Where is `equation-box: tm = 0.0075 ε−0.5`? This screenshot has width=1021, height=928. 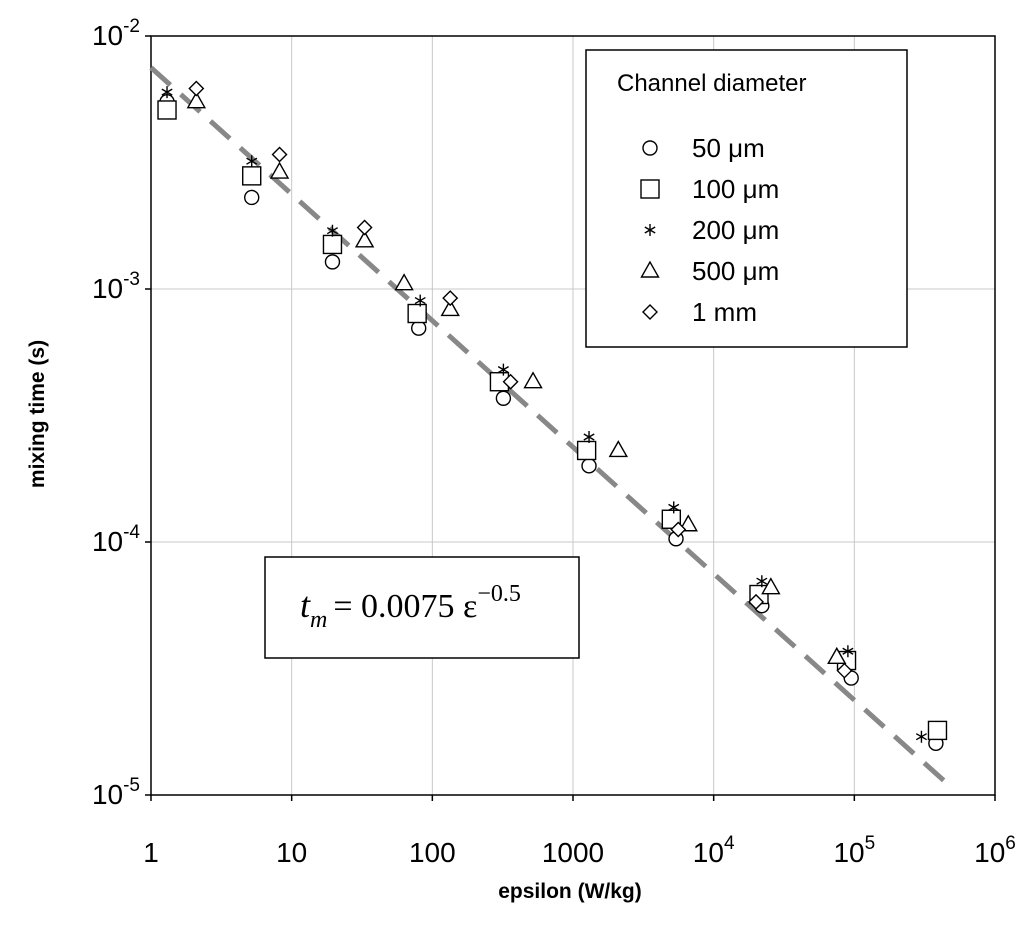 equation-box: tm = 0.0075 ε−0.5 is located at coordinates (422, 607).